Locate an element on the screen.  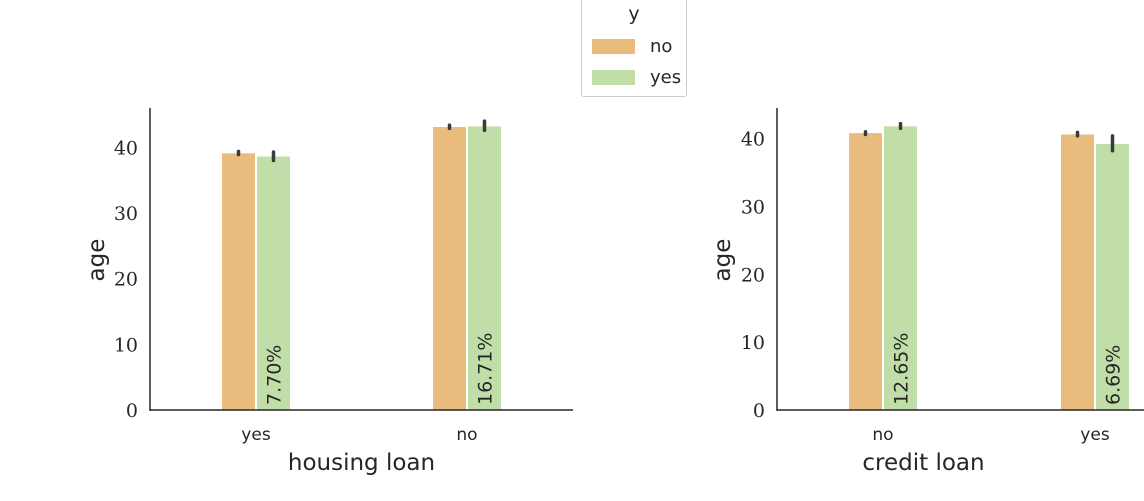
legend-swatch-no is located at coordinates (613, 46).